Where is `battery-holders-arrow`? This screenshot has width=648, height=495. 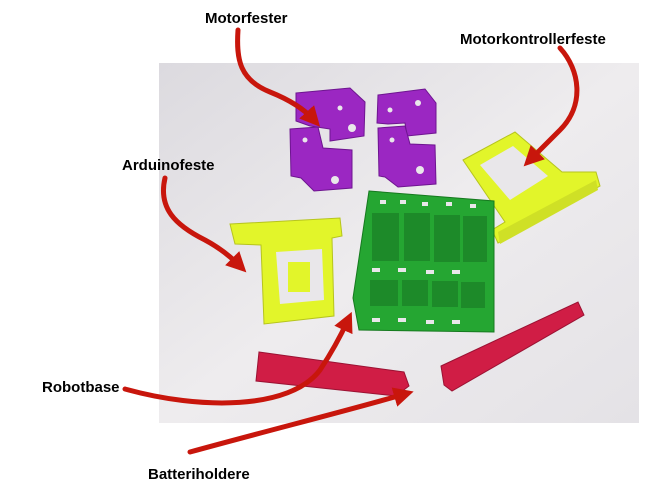
battery-holders-arrow is located at coordinates (300, 421).